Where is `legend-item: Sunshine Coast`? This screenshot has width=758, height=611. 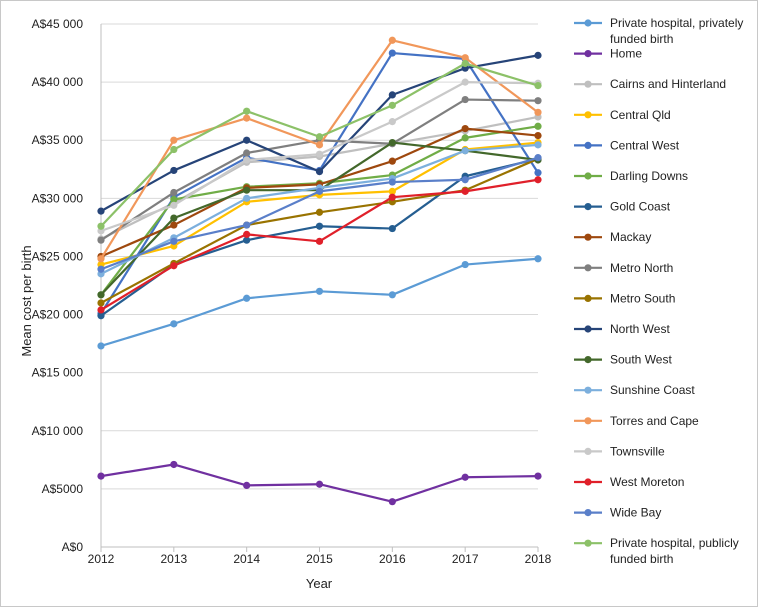
legend-item: Sunshine Coast is located at coordinates (634, 390).